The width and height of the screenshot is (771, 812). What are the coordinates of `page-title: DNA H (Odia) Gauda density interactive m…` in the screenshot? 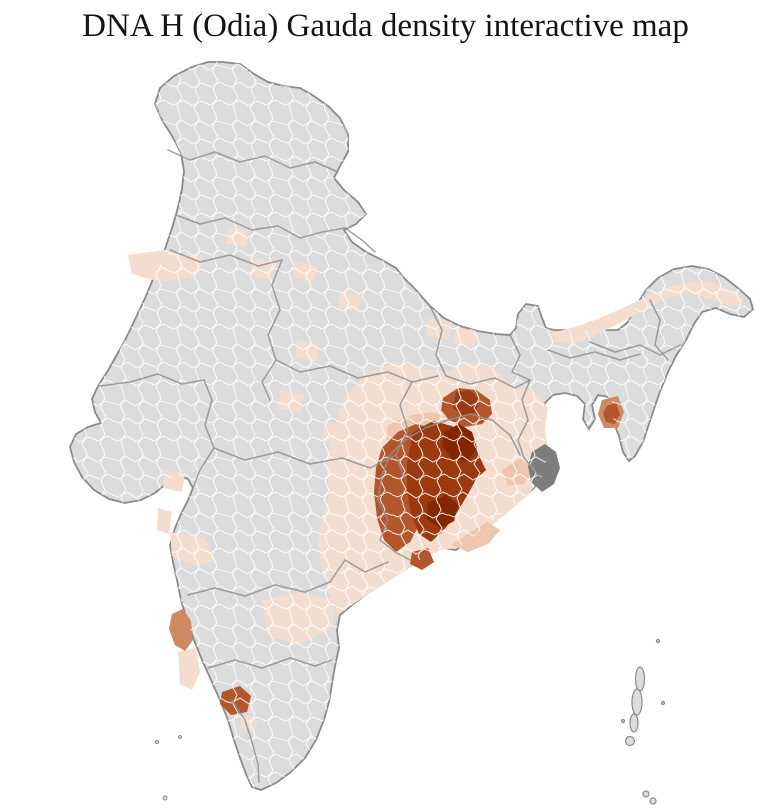 It's located at (385, 26).